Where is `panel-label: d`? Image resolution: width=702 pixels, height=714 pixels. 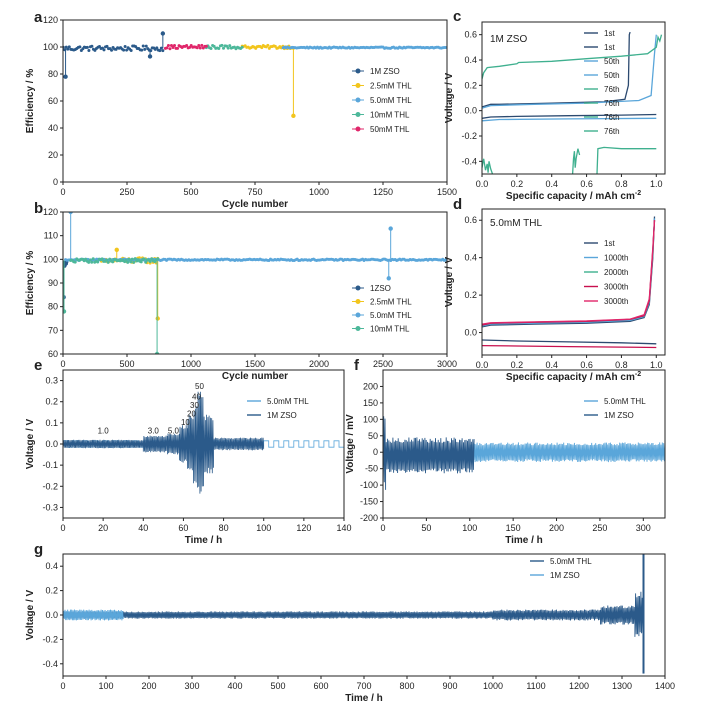
panel-label: d is located at coordinates (457, 204).